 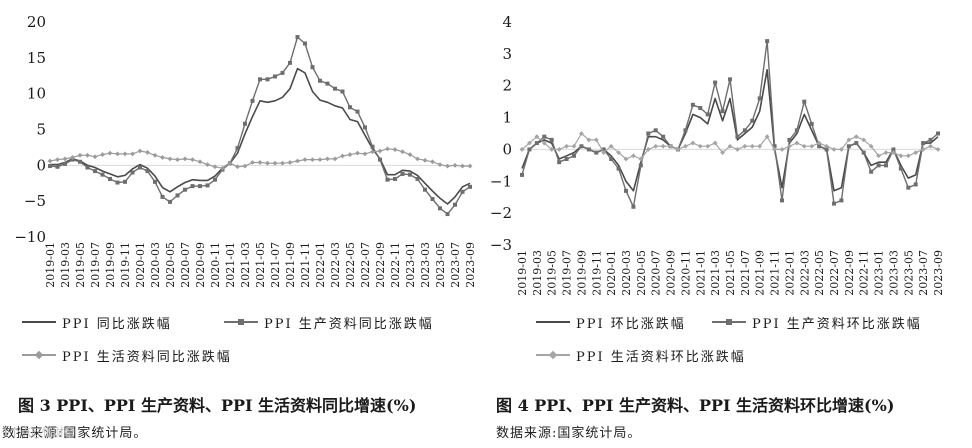 I want to click on legend-label: PPI 同比涨跌幅, so click(x=117, y=324).